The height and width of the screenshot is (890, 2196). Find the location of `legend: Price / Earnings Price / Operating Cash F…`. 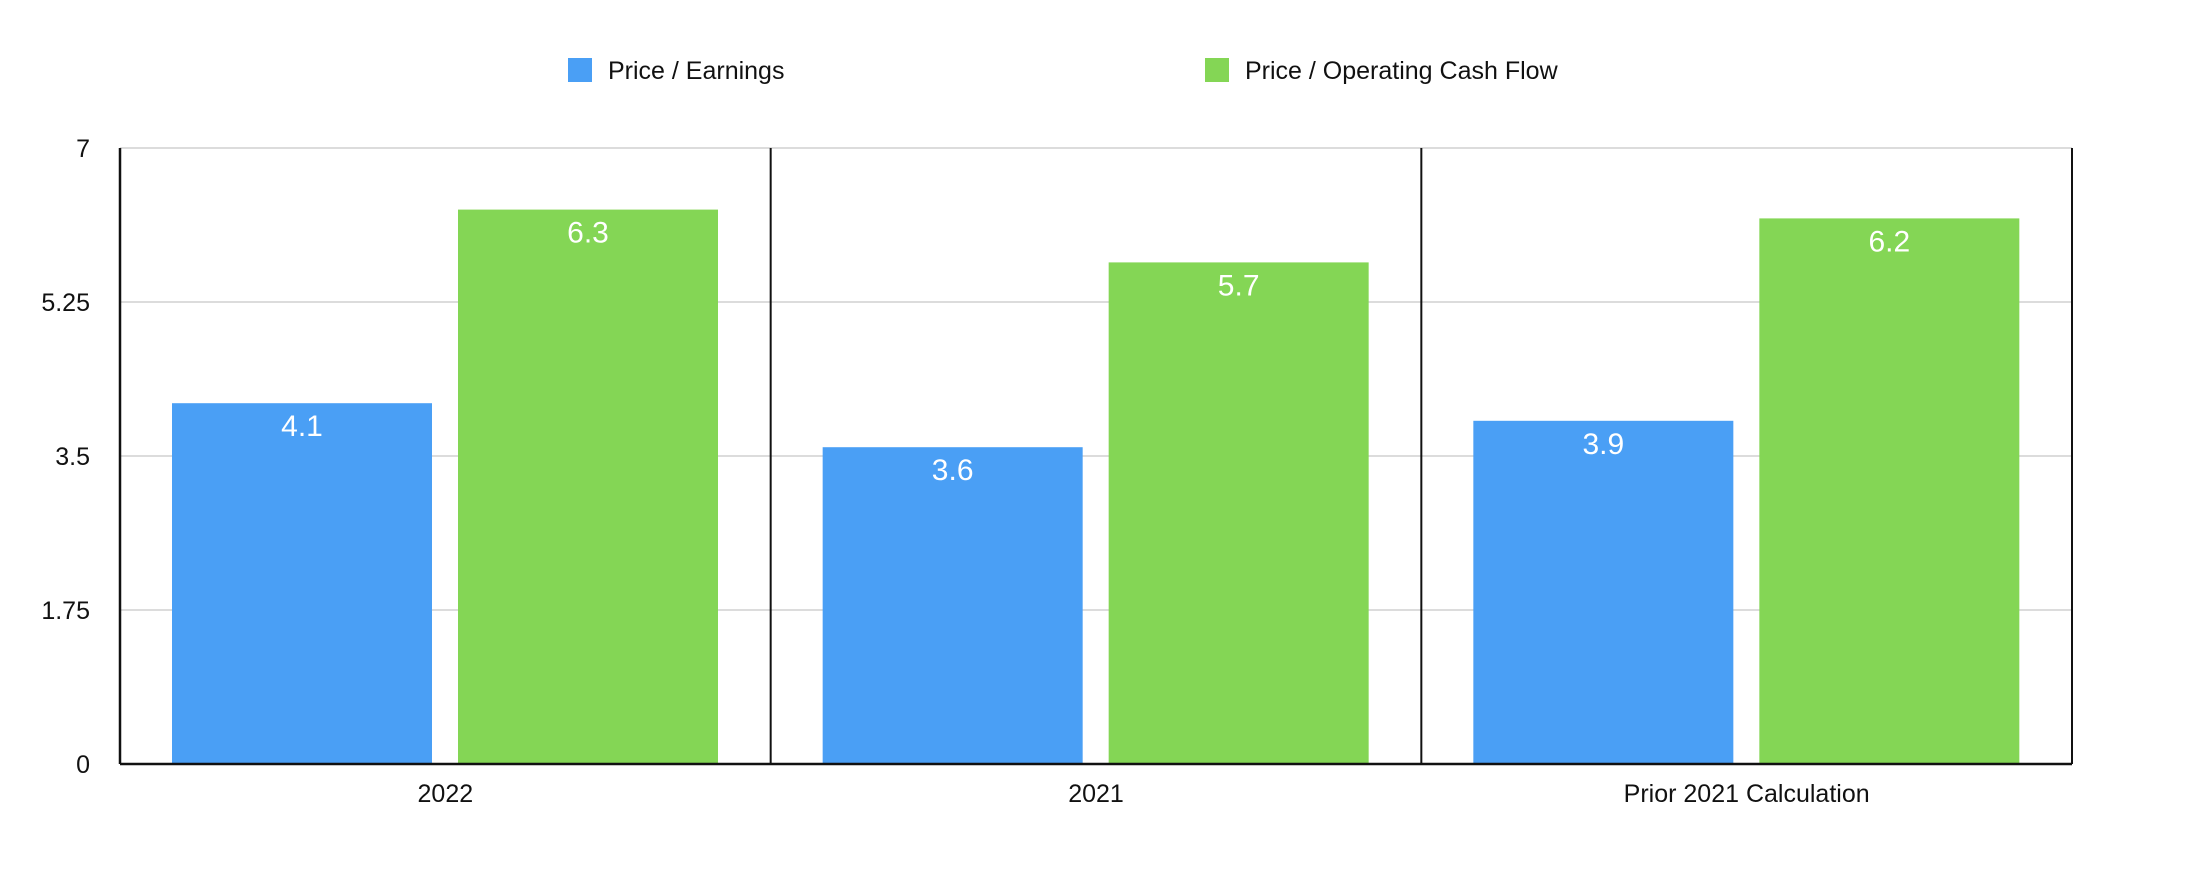

legend: Price / Earnings Price / Operating Cash F… is located at coordinates (1063, 71).